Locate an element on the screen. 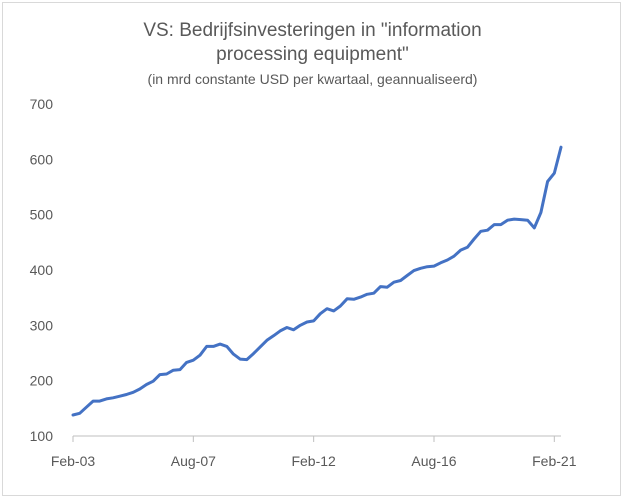 This screenshot has width=625, height=500. y-tick-label: 100 is located at coordinates (42, 436).